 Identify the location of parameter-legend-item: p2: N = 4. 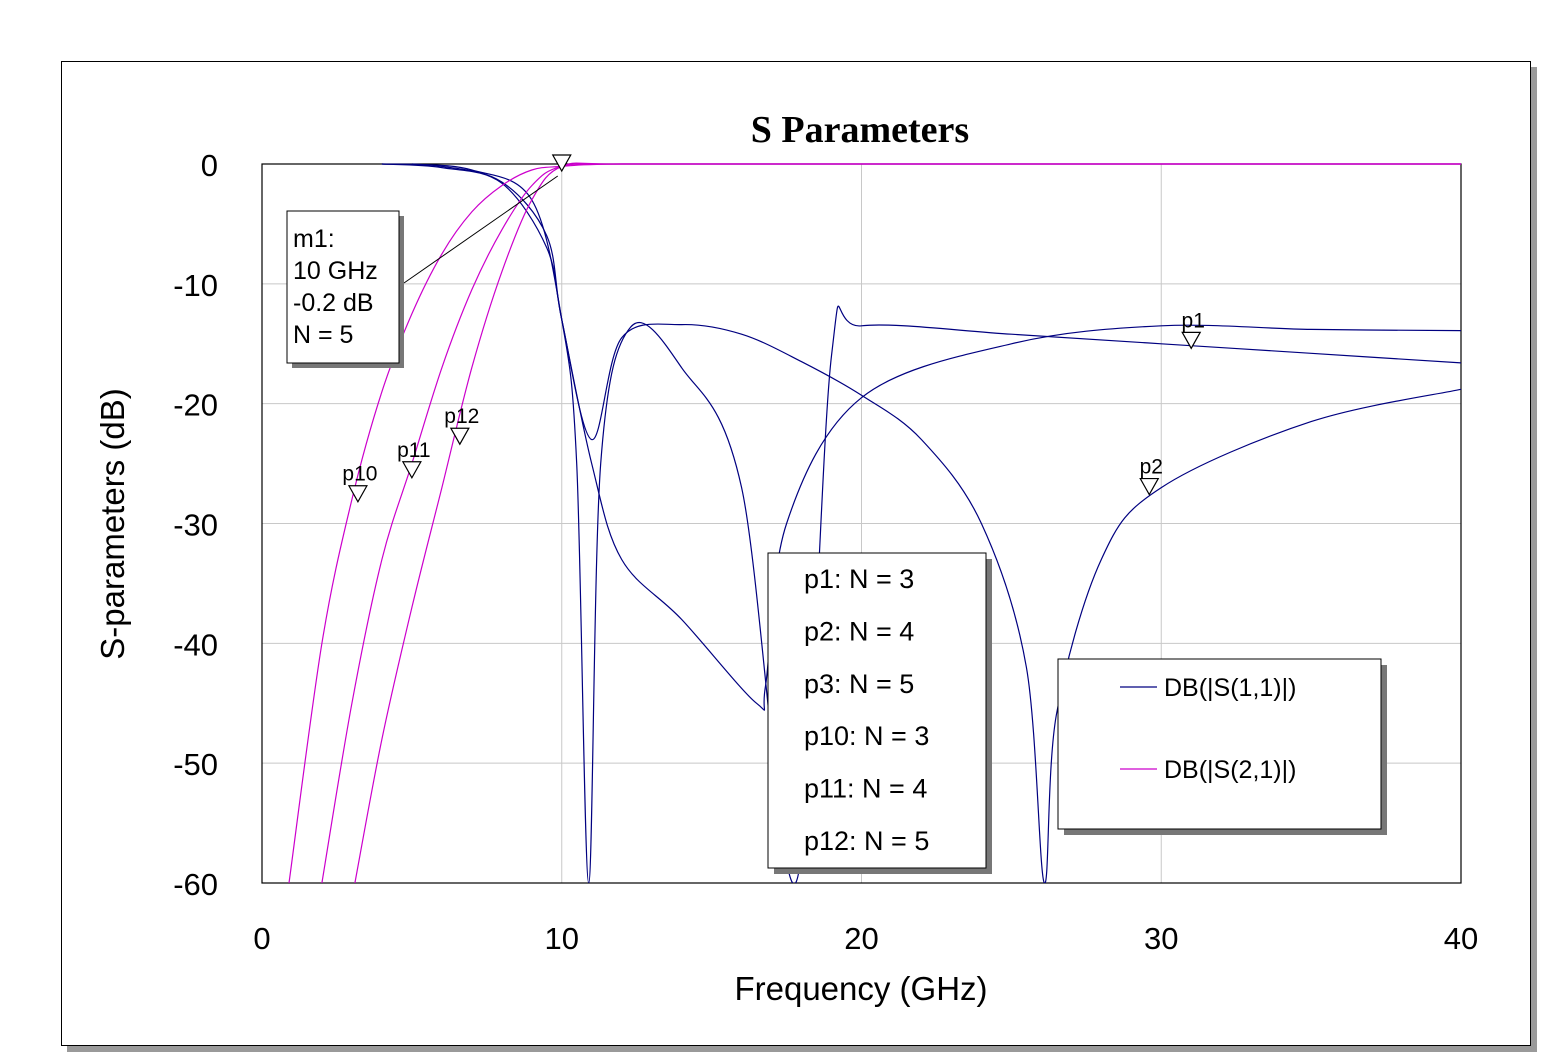
(859, 631).